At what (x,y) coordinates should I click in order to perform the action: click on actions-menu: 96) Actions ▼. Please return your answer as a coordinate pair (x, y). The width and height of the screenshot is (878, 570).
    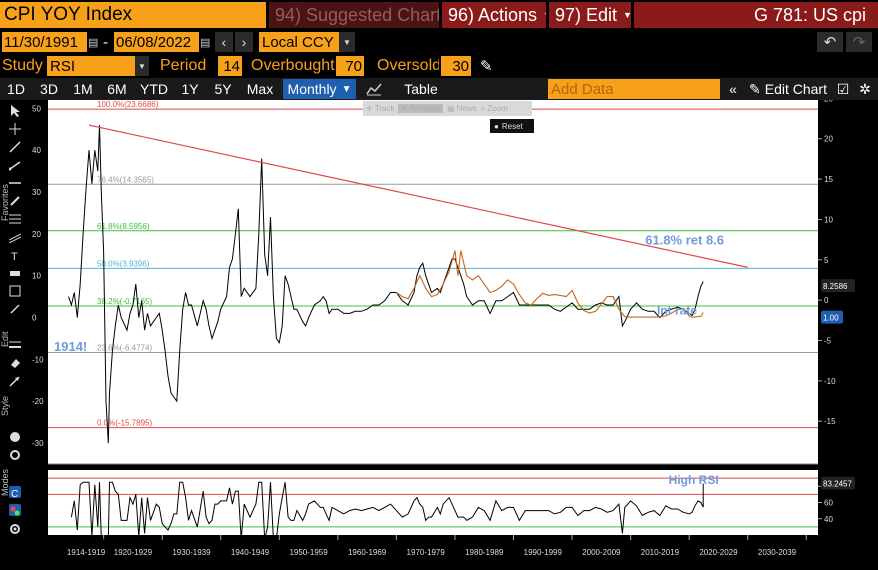
    Looking at the image, I should click on (494, 15).